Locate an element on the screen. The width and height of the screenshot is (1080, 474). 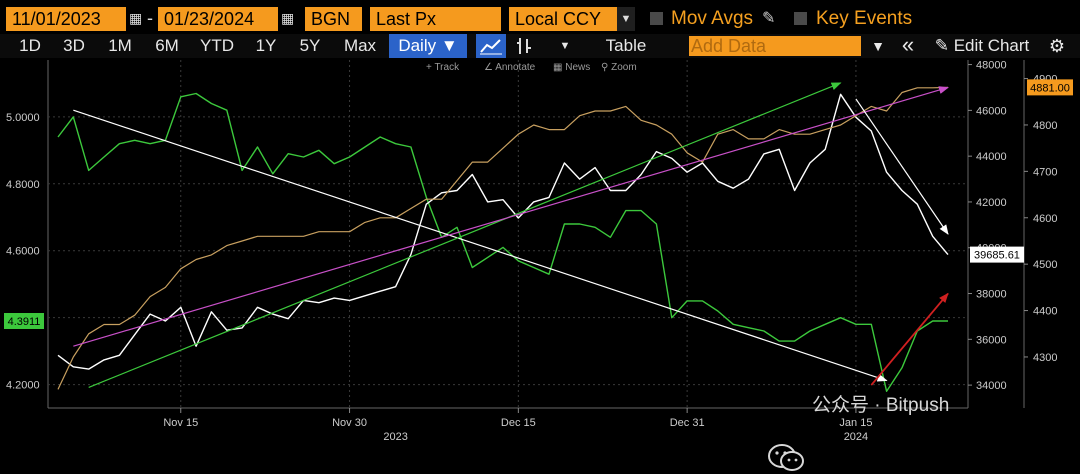
collapse-icon: « is located at coordinates (908, 44).